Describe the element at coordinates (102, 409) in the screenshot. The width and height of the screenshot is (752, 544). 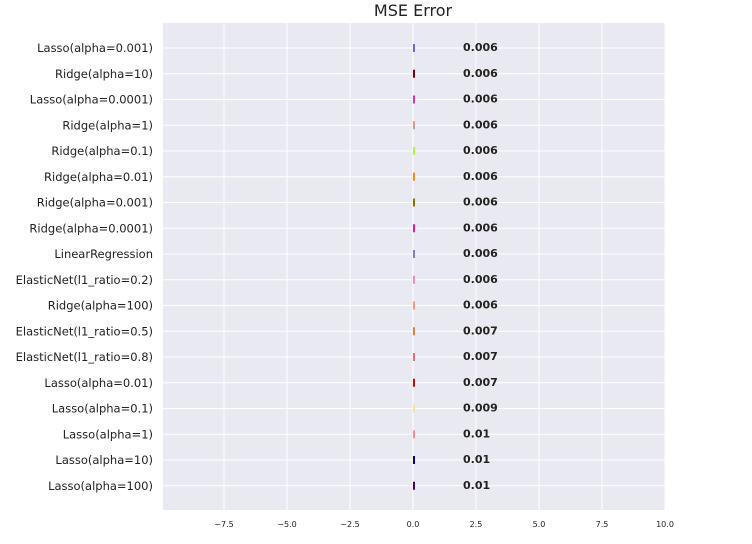
I see `y-tick-label: Lasso(alpha=0.1)` at that location.